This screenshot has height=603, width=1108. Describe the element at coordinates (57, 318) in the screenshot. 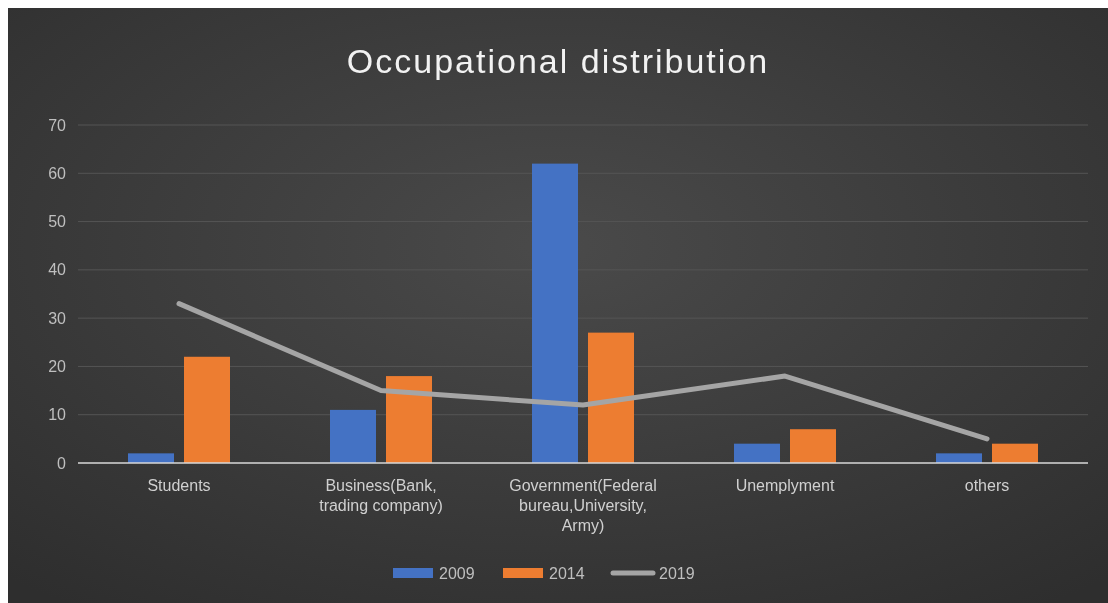

I see `y-tick-label: 30` at that location.